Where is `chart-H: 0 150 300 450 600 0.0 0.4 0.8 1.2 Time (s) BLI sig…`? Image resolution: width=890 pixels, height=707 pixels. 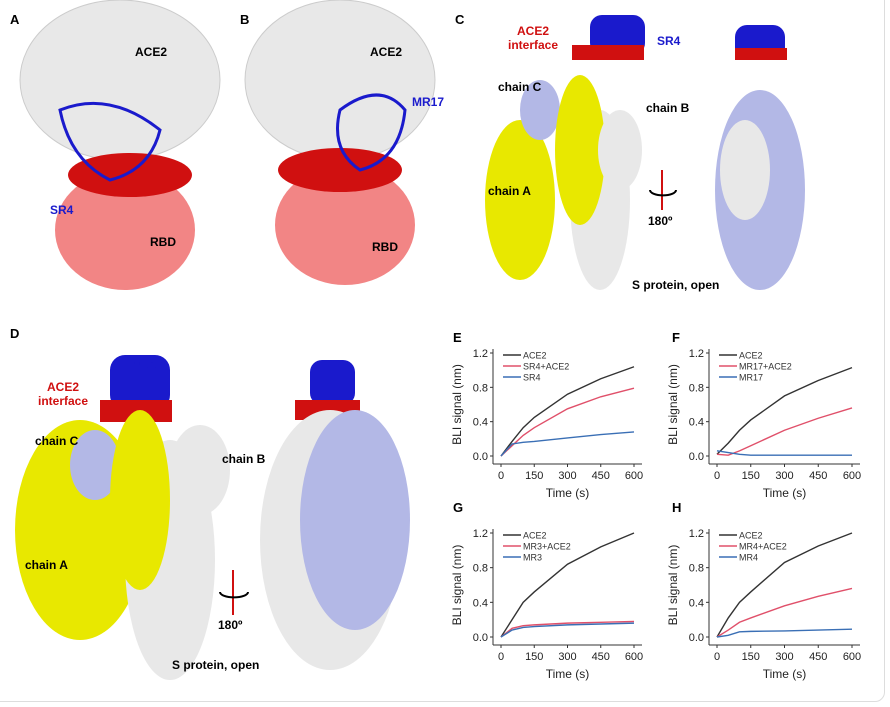 chart-H: 0 150 300 450 600 0.0 0.4 0.8 1.2 Time (s) BLI sig… is located at coordinates (763, 604).